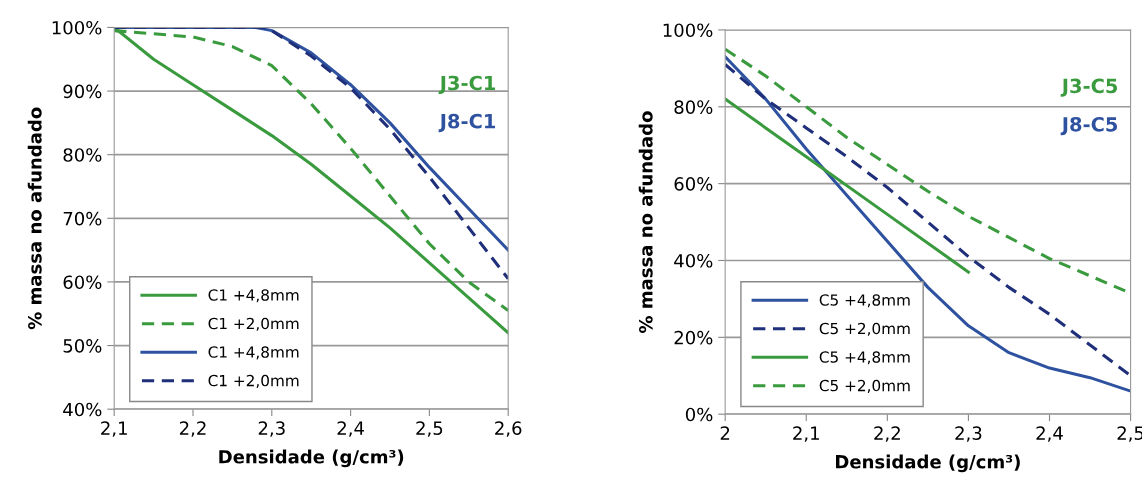  I want to click on line-series, so click(847, 185).